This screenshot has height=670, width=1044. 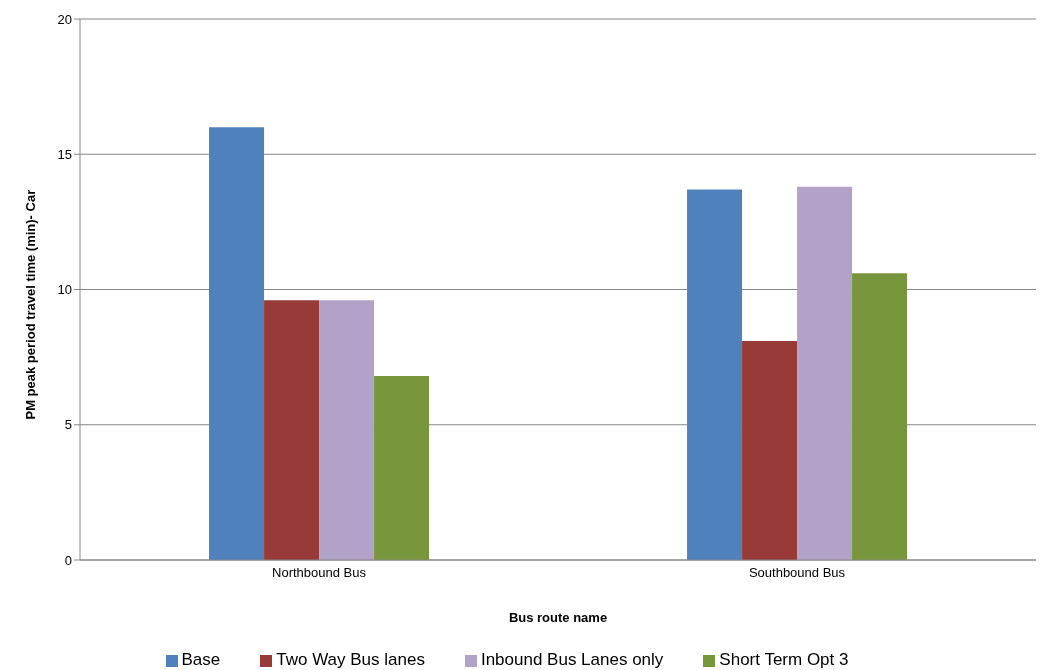 I want to click on legend-label: Base, so click(x=201, y=659).